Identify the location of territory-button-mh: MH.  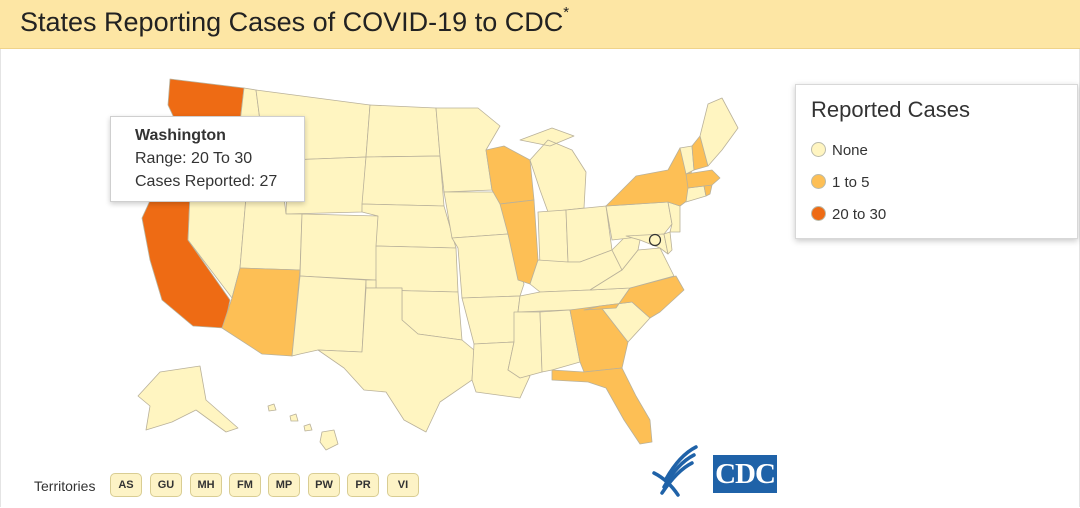
(206, 485).